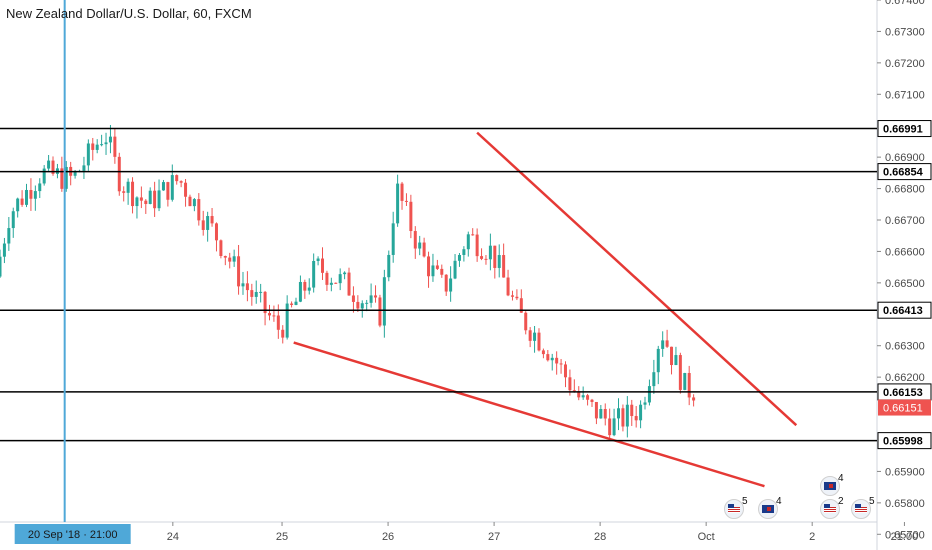  I want to click on time-axis: 24 25 26 27 28 Oct 2 21:00 20 Sep '18 · 21:00, so click(466, 533).